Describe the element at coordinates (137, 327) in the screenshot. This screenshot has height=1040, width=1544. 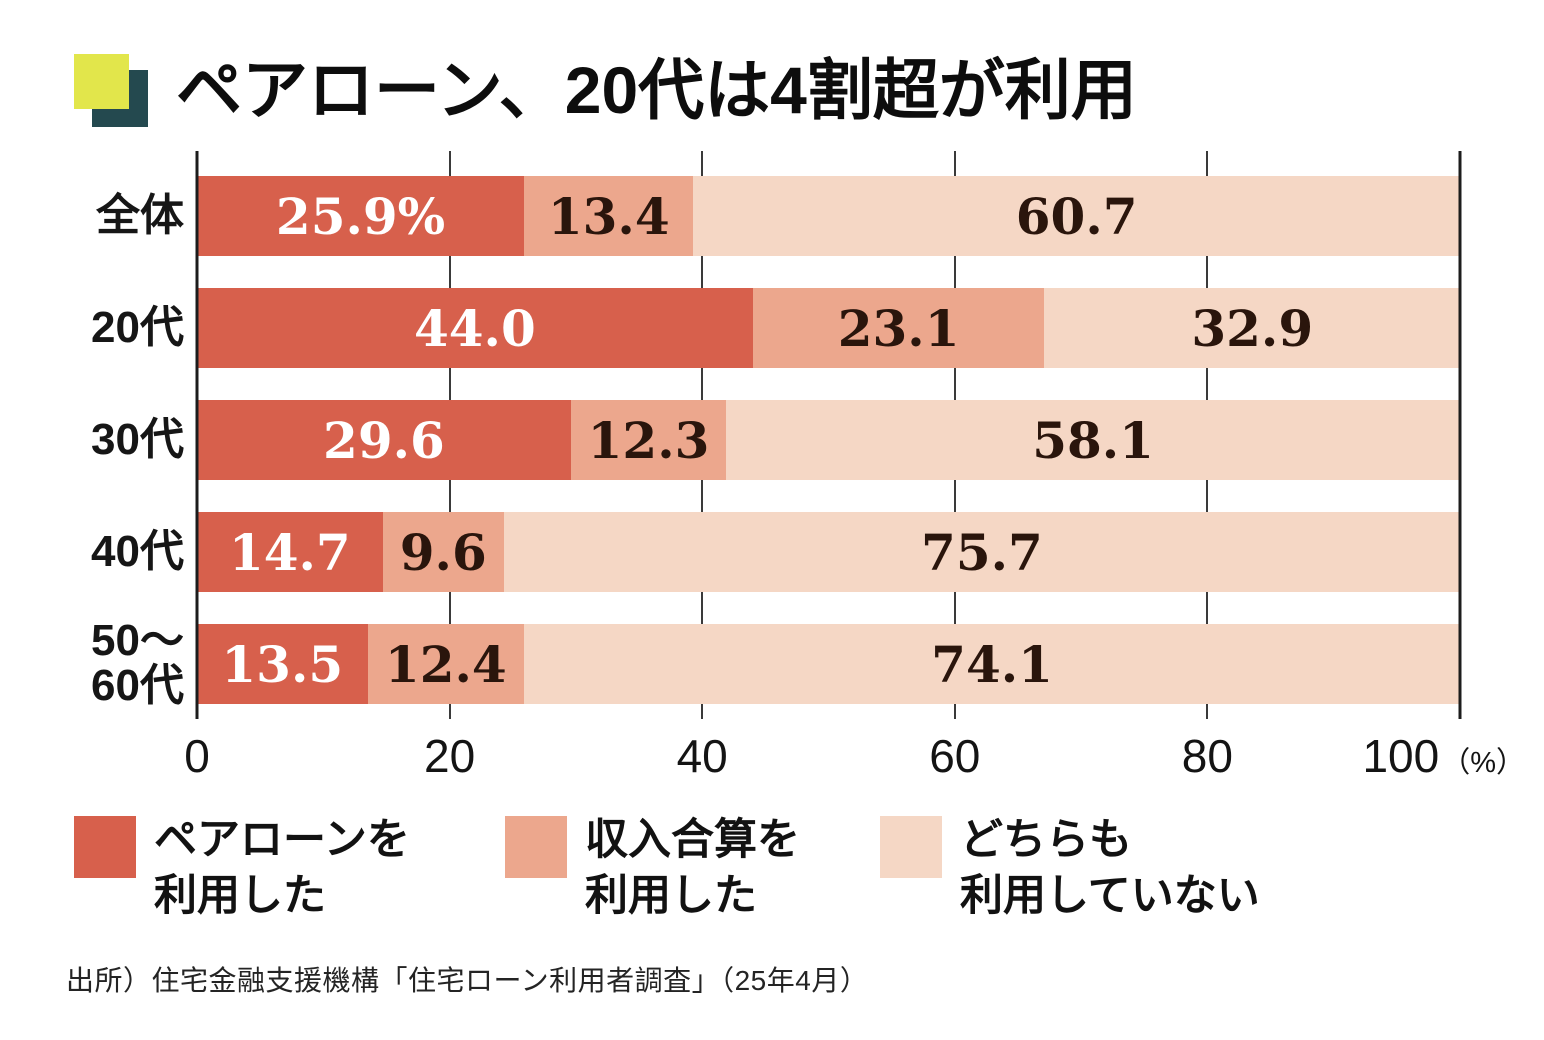
I see `category-label-20s: 20代` at that location.